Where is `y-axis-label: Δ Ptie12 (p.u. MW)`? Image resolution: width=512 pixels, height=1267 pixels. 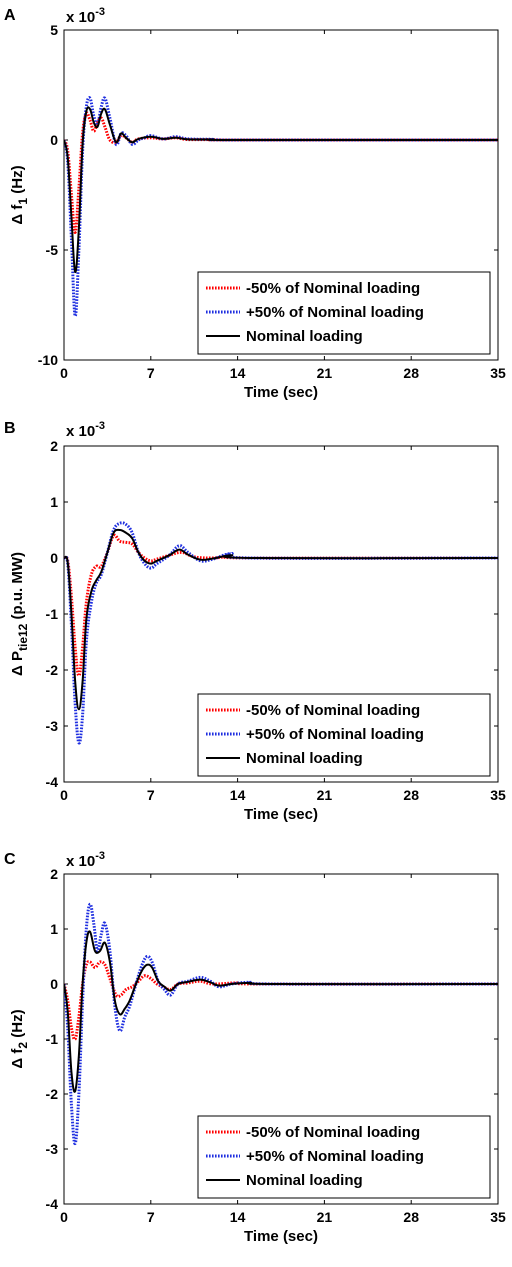
y-axis-label: Δ Ptie12 (p.u. MW) is located at coordinates (19, 614).